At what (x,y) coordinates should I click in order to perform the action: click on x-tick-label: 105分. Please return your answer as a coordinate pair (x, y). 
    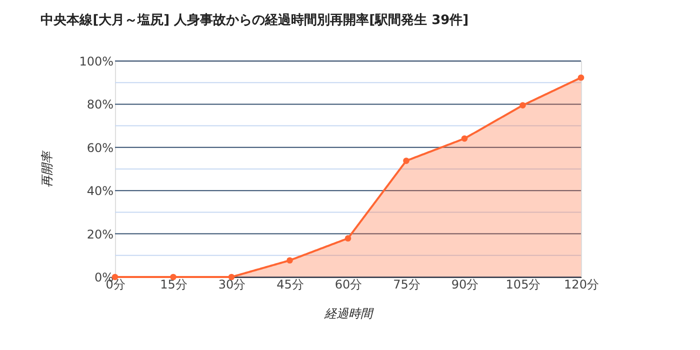
    Looking at the image, I should click on (523, 285).